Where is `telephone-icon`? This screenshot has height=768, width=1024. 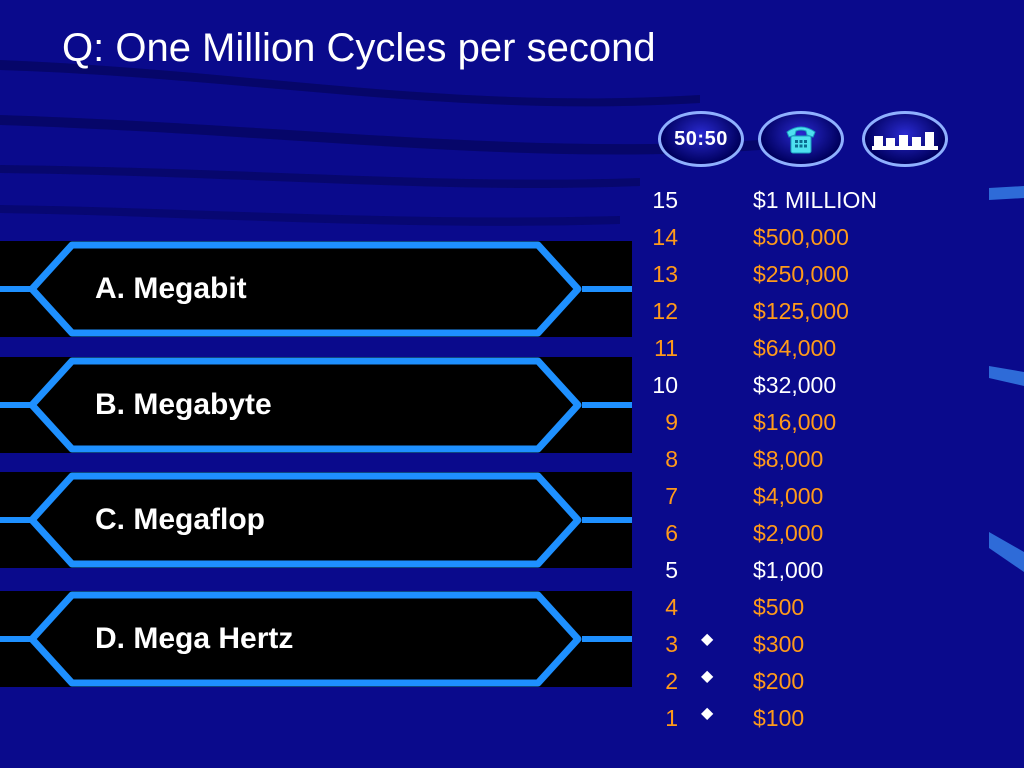
telephone-icon is located at coordinates (801, 140).